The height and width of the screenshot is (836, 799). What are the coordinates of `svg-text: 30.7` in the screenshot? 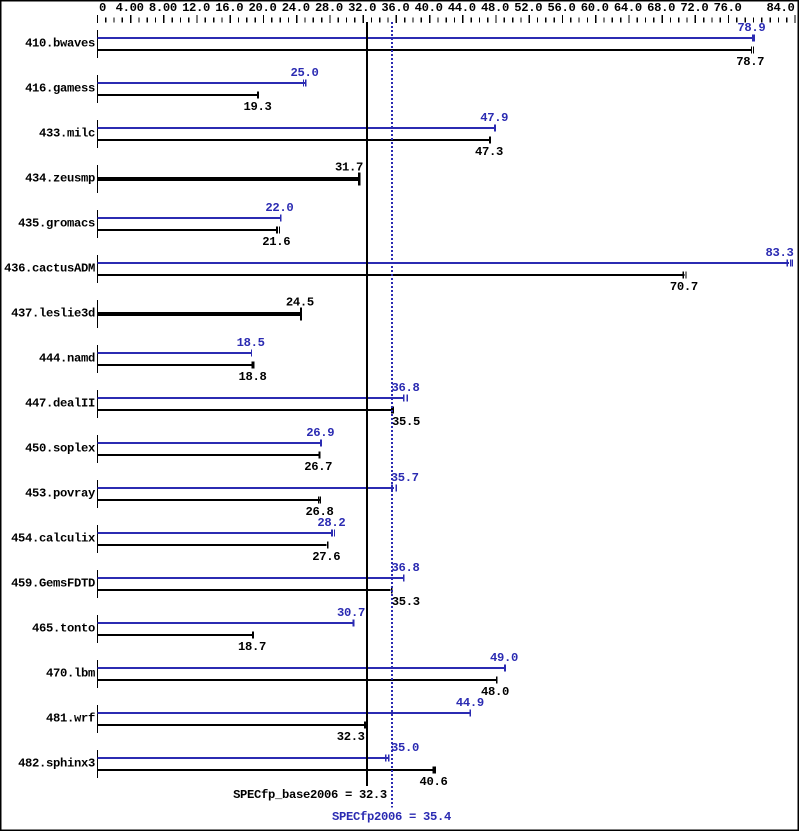 It's located at (351, 613).